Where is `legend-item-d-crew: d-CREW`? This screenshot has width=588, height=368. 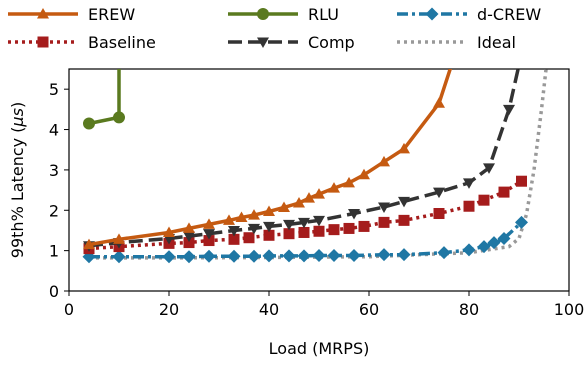 legend-item-d-crew: d-CREW is located at coordinates (469, 14).